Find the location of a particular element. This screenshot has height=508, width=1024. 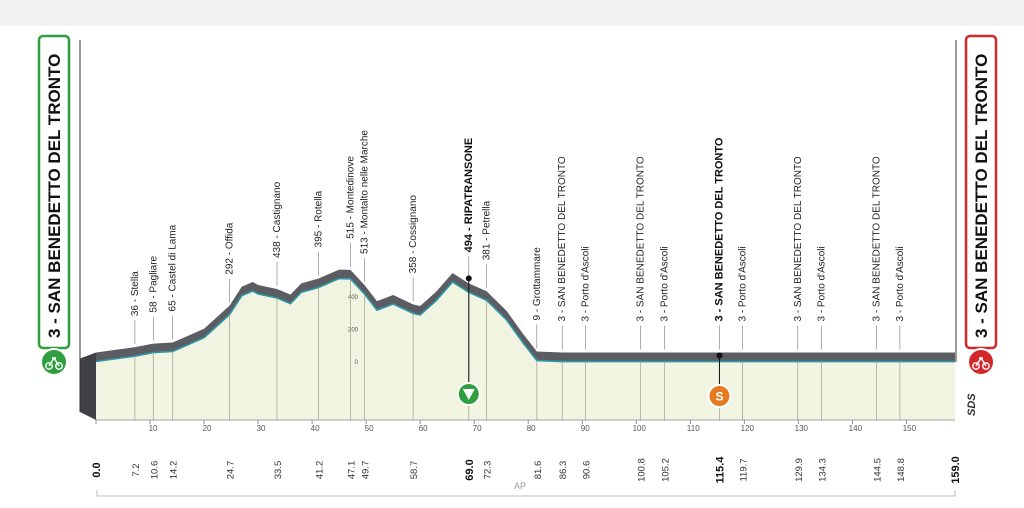

km-label: 72.3 is located at coordinates (488, 470).